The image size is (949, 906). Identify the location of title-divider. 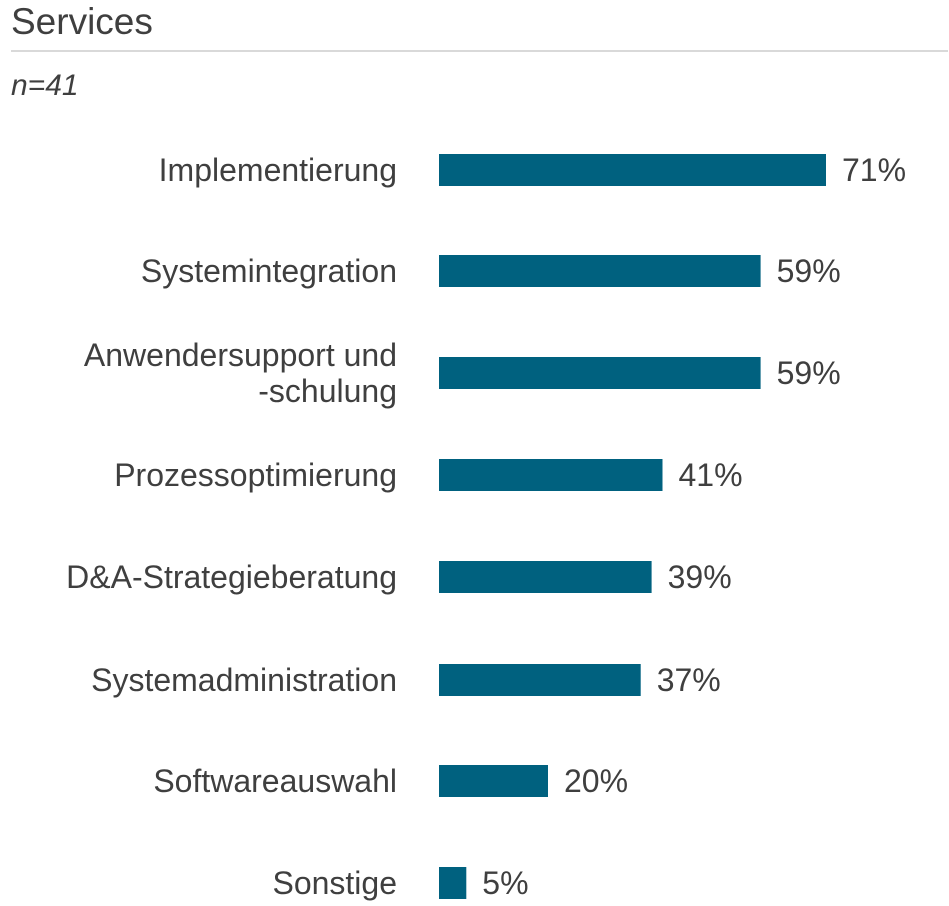
(479, 51).